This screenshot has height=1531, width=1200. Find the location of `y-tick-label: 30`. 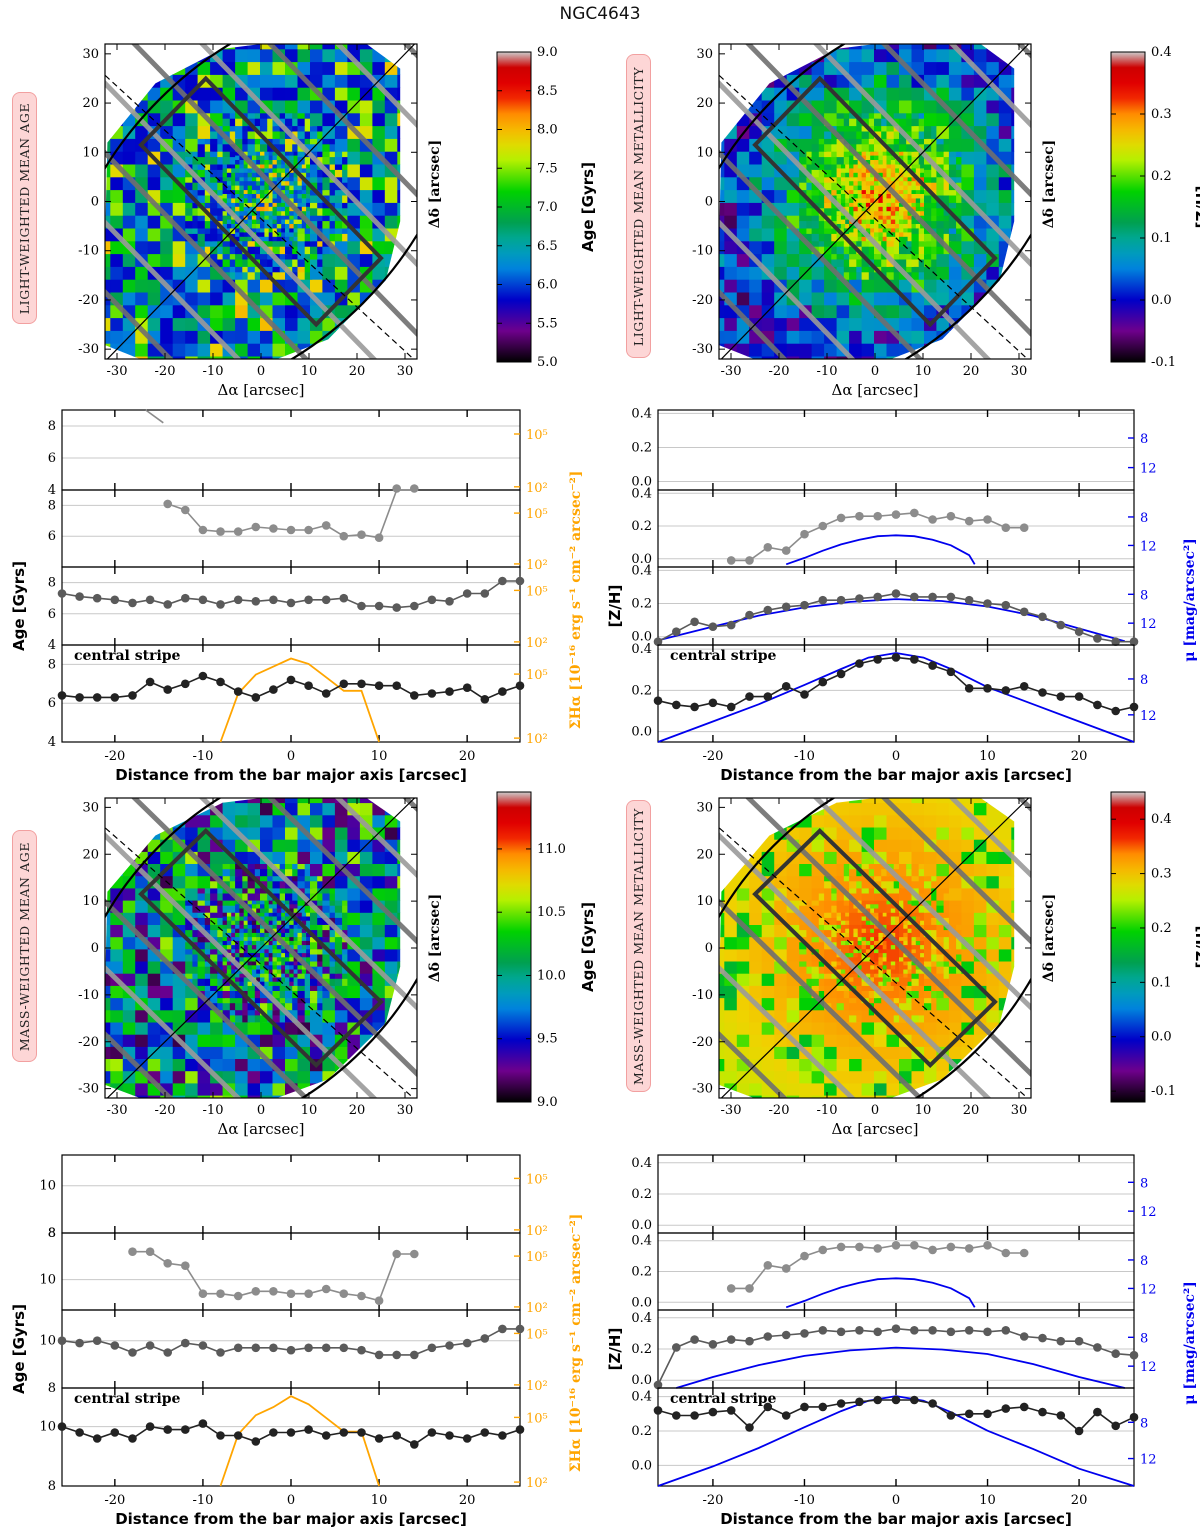

y-tick-label: 30 is located at coordinates (90, 807).